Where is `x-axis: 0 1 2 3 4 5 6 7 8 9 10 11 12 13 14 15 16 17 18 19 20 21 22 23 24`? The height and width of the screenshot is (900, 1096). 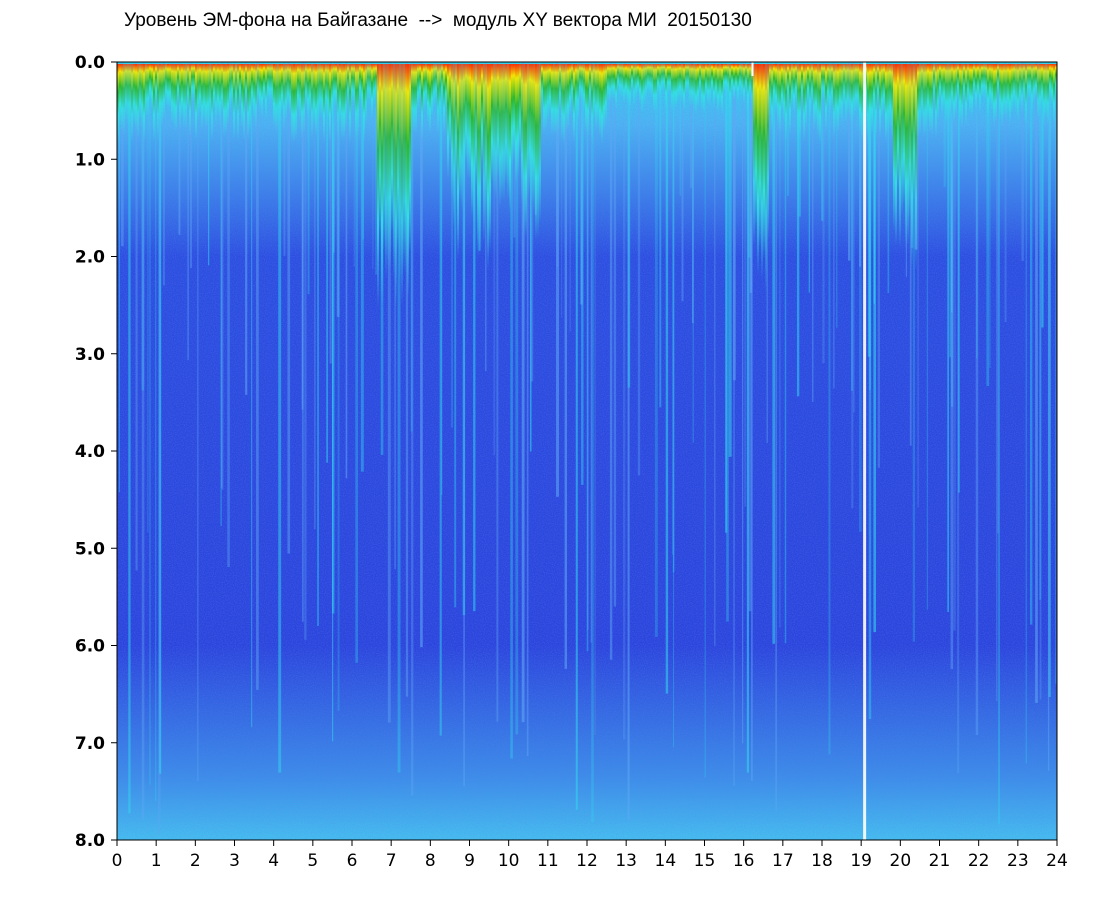 x-axis: 0 1 2 3 4 5 6 7 8 9 10 11 12 13 14 15 16 17 18 19 20 21 22 23 24 is located at coordinates (590, 855).